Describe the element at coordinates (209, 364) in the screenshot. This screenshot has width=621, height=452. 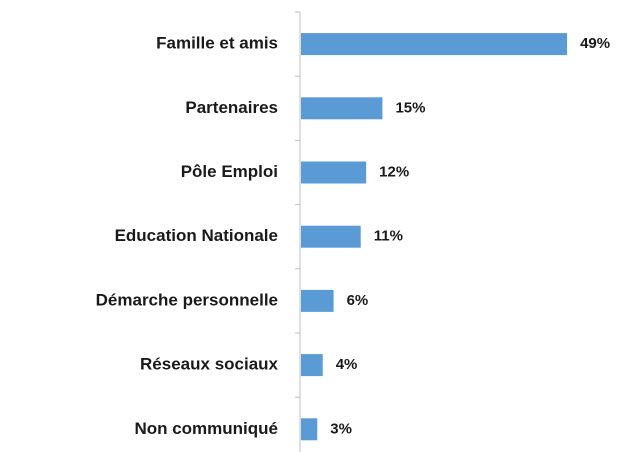
I see `category-label: Réseaux sociaux` at that location.